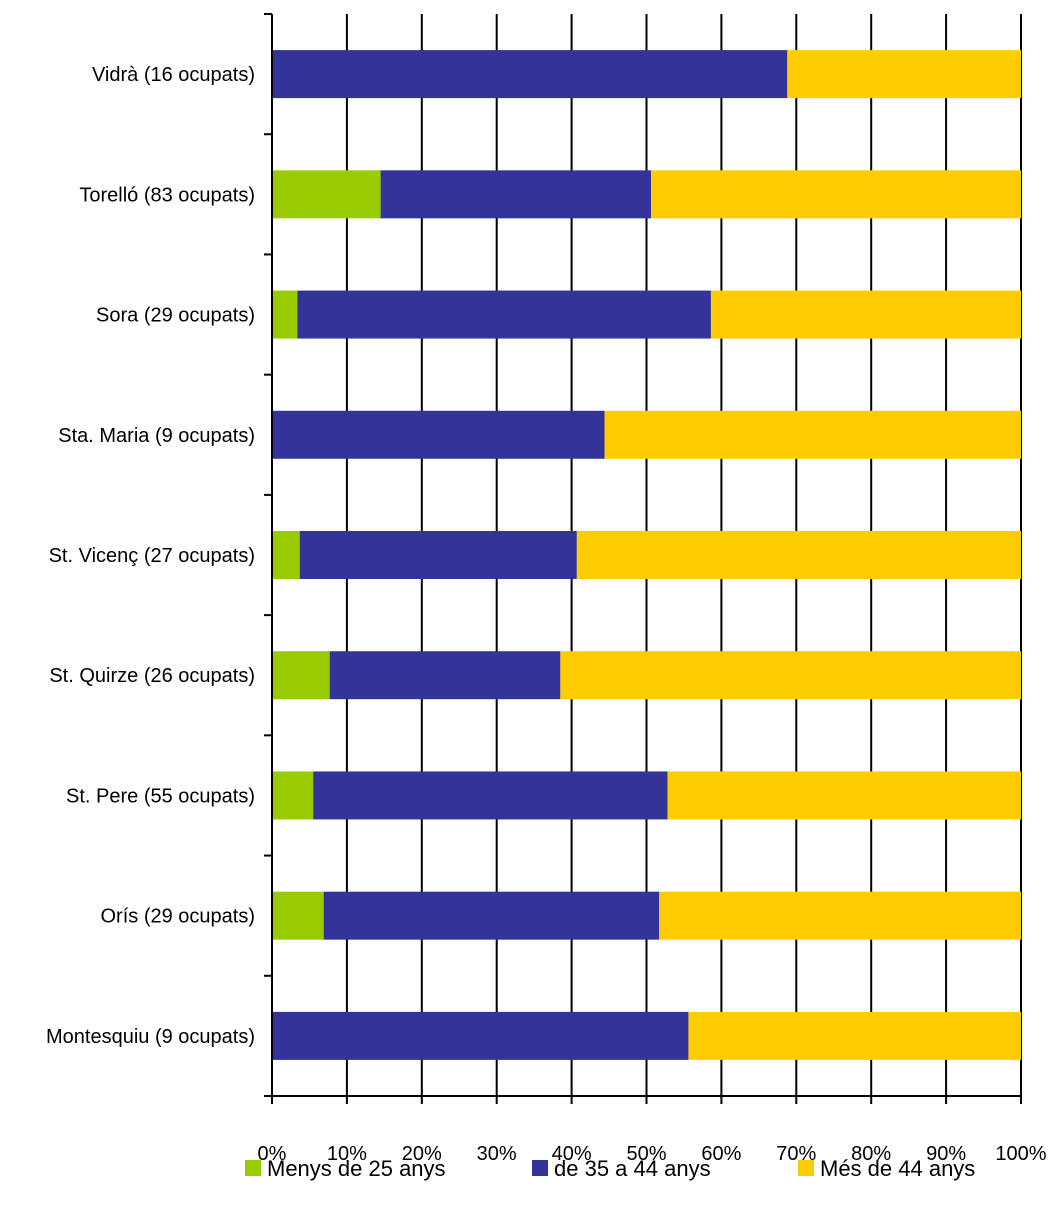  Describe the element at coordinates (632, 1168) in the screenshot. I see `legend-label: de 35 a 44 anys` at that location.